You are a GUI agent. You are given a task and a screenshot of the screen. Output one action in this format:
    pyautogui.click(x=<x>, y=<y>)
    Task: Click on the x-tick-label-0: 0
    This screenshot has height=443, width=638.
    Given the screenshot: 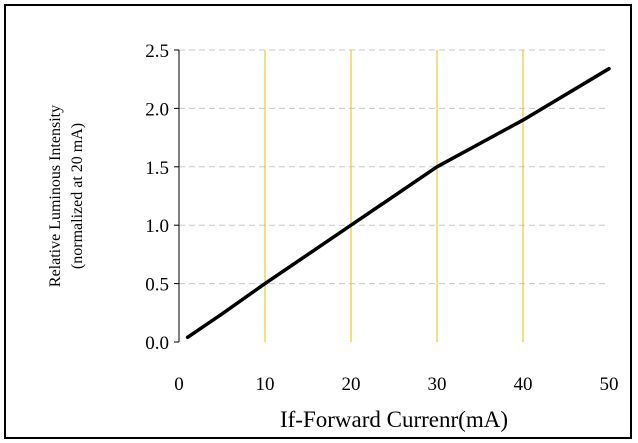 What is the action you would take?
    pyautogui.click(x=179, y=384)
    